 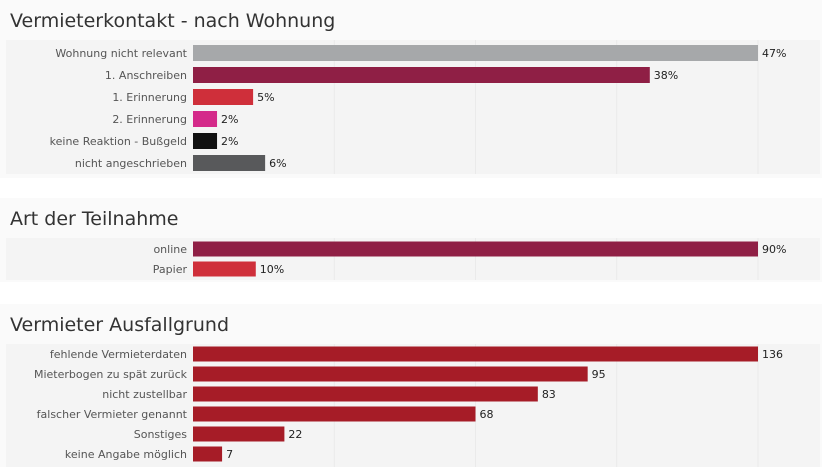 I want to click on value-label: 90%, so click(x=774, y=249).